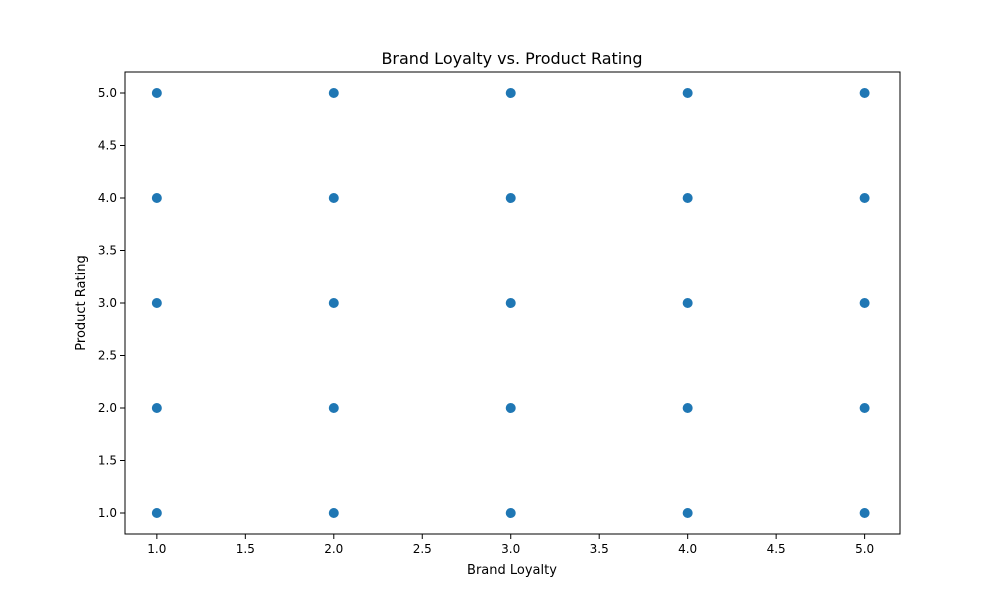 This screenshot has width=1000, height=600. I want to click on y-tick-label: 4.5, so click(107, 146).